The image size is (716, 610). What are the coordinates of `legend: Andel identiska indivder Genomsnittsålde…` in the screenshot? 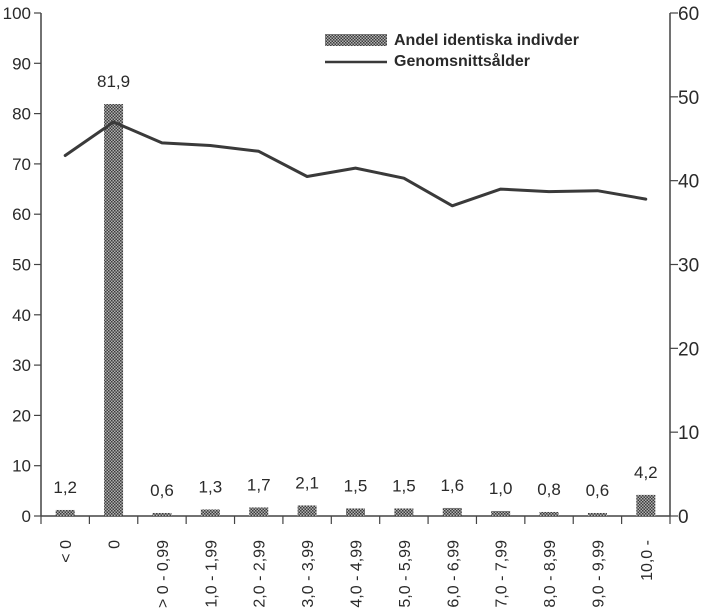 It's located at (452, 51).